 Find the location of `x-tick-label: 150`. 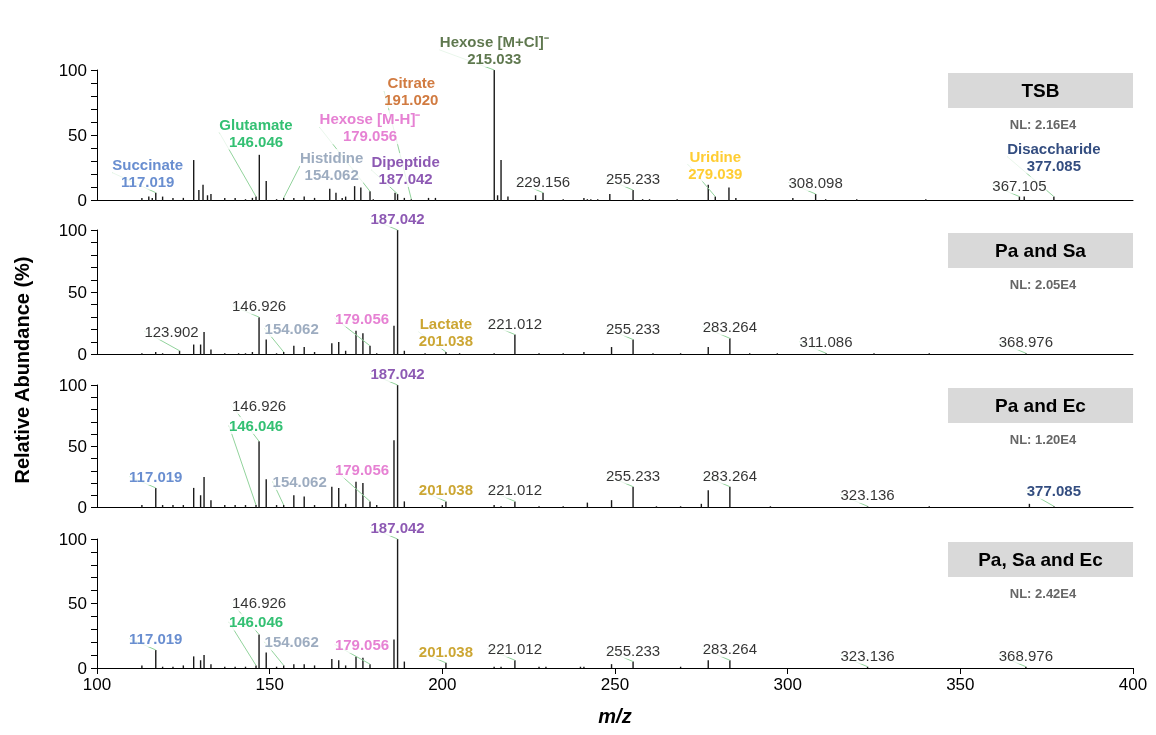

x-tick-label: 150 is located at coordinates (269, 684).